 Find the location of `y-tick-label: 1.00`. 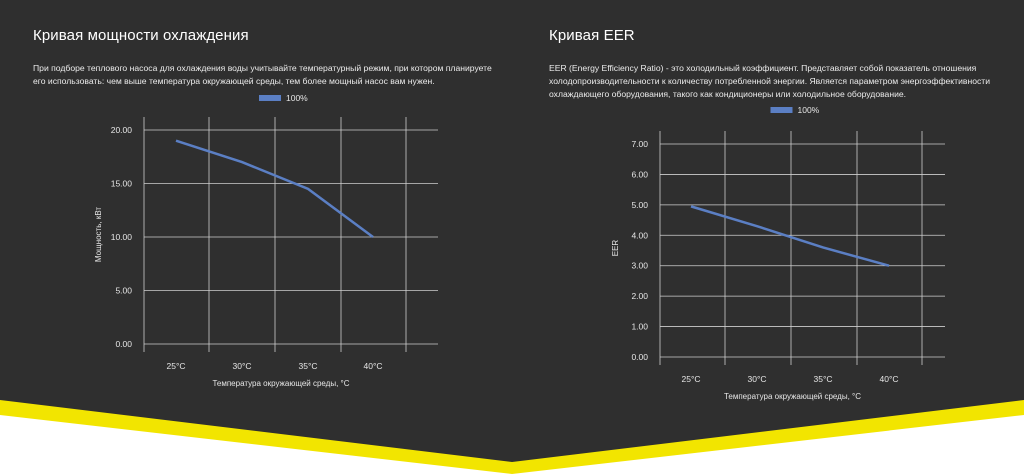

y-tick-label: 1.00 is located at coordinates (639, 327).